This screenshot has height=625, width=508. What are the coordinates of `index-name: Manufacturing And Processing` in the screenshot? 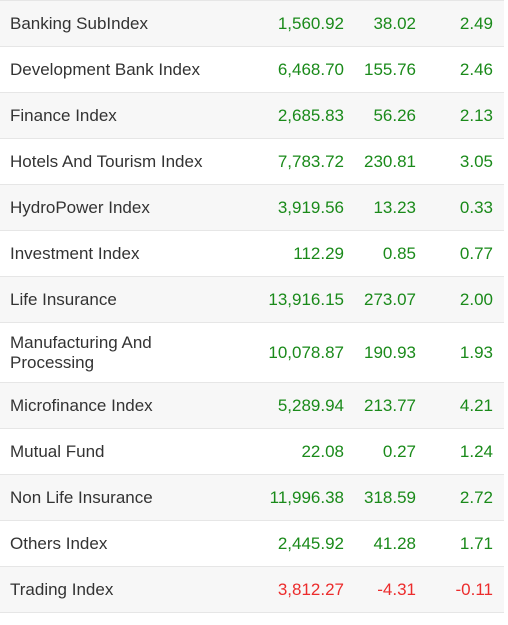 It's located at (123, 352).